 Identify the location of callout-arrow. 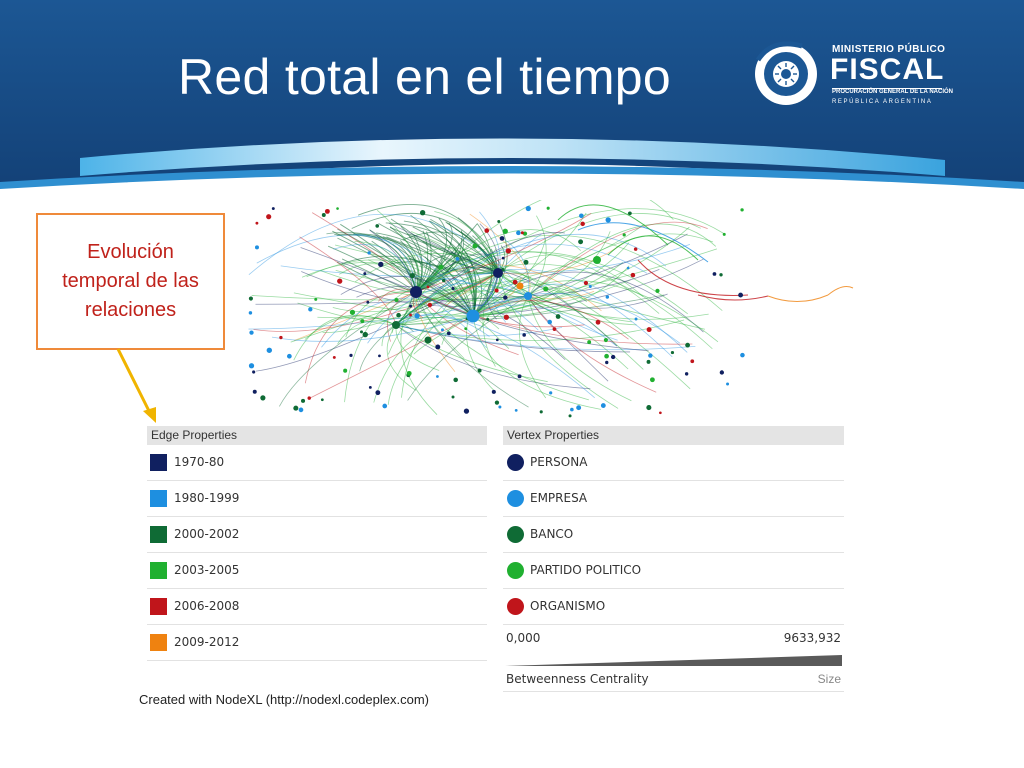
(136, 385).